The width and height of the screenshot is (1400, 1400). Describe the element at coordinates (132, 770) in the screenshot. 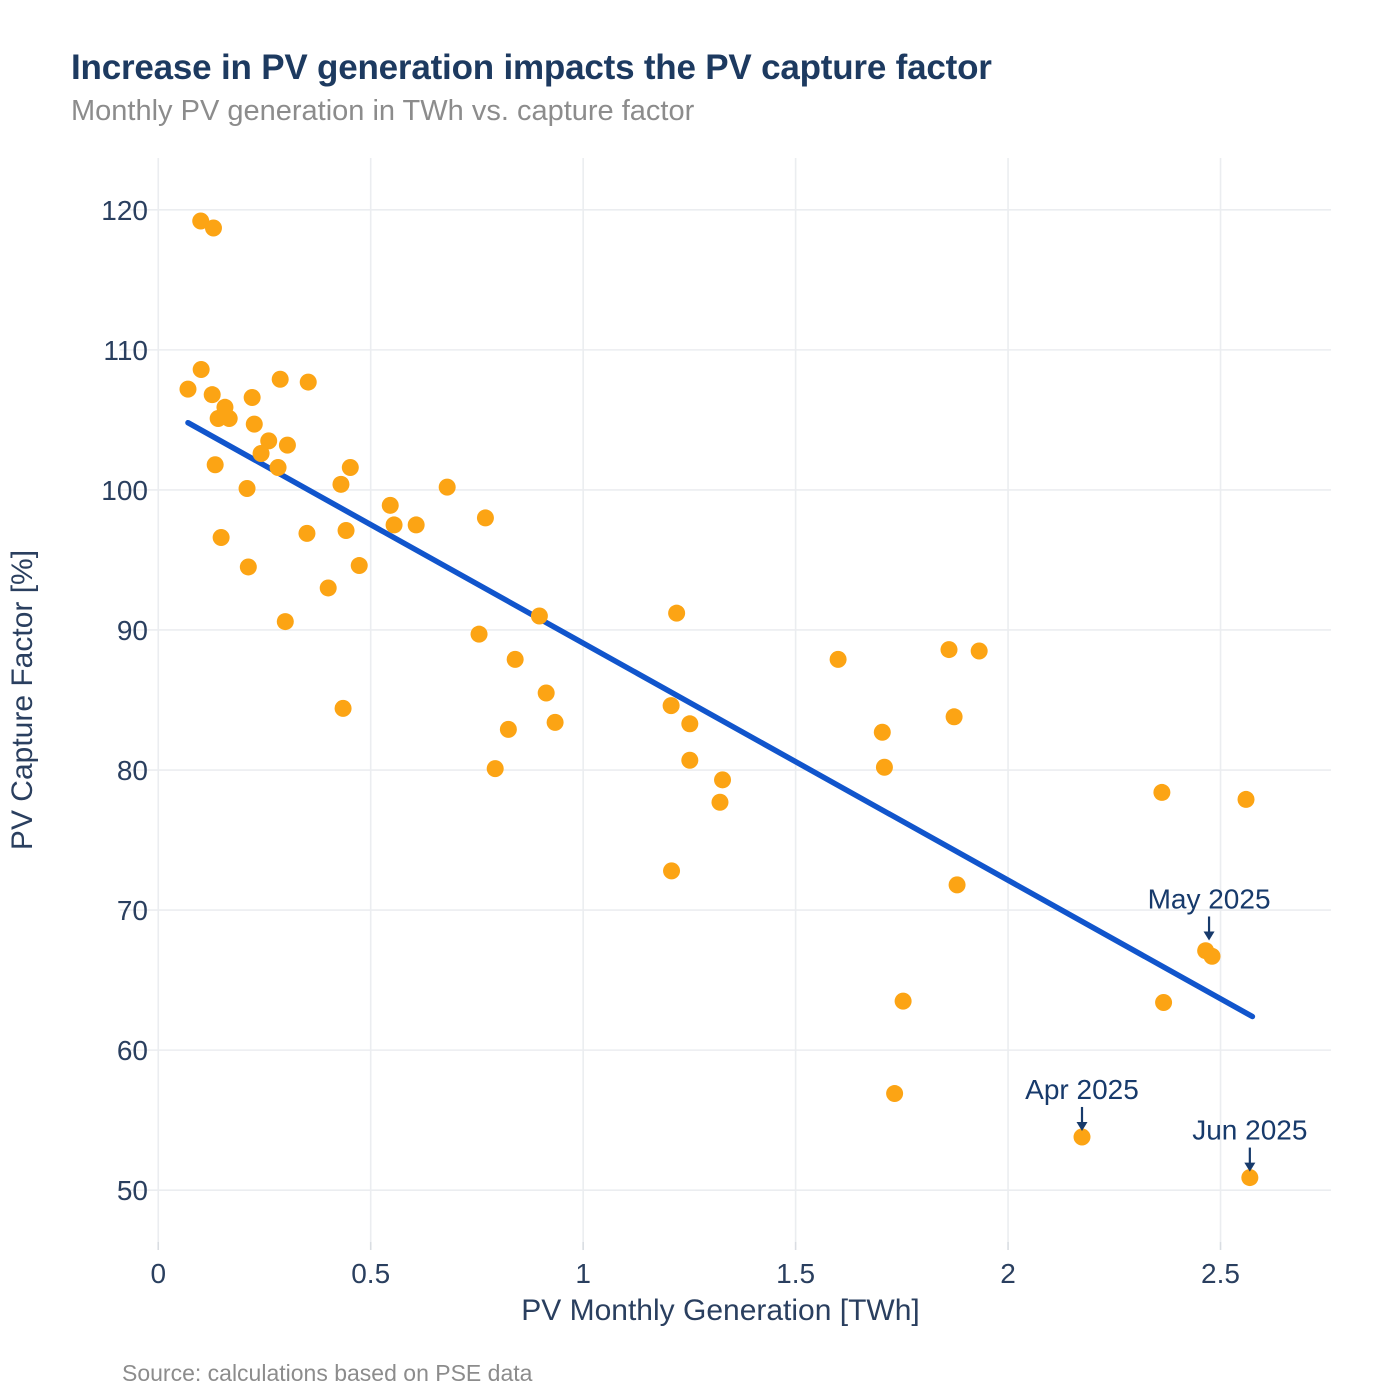

I see `y-tick-label: 80` at that location.